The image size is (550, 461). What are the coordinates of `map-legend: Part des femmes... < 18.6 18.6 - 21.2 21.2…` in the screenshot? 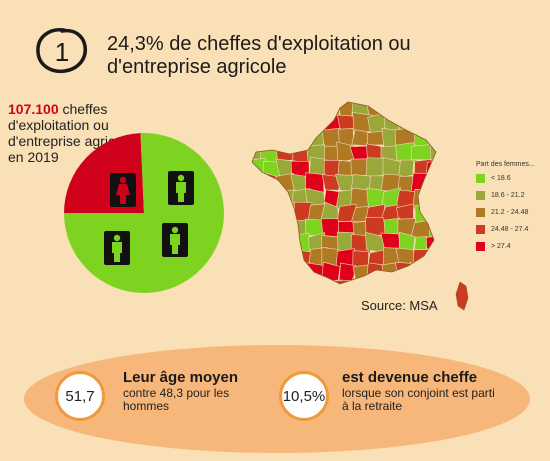 It's located at (512, 207).